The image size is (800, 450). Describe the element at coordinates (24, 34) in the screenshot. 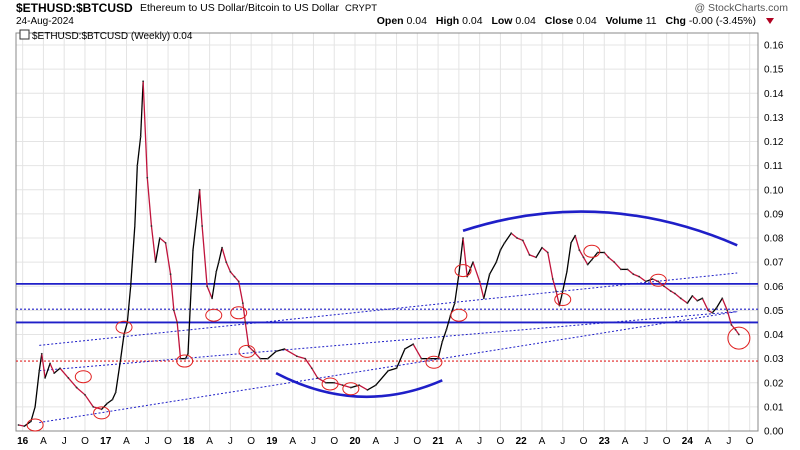

I see `legend-swatch` at that location.